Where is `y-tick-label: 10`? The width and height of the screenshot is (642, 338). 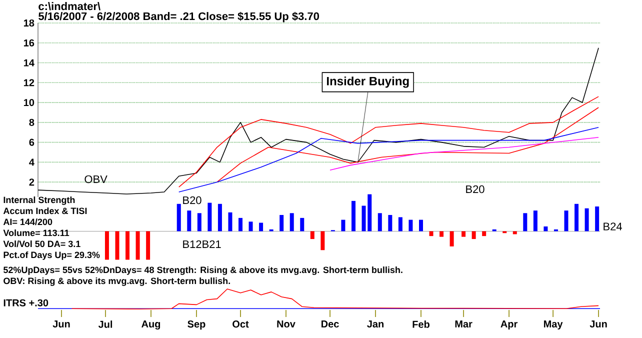 y-tick-label: 10 is located at coordinates (29, 102).